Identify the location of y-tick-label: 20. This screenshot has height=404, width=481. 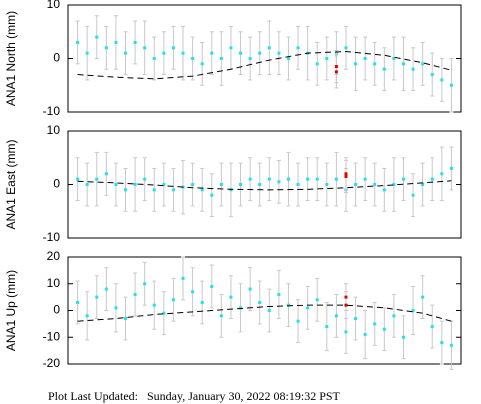
(54, 256).